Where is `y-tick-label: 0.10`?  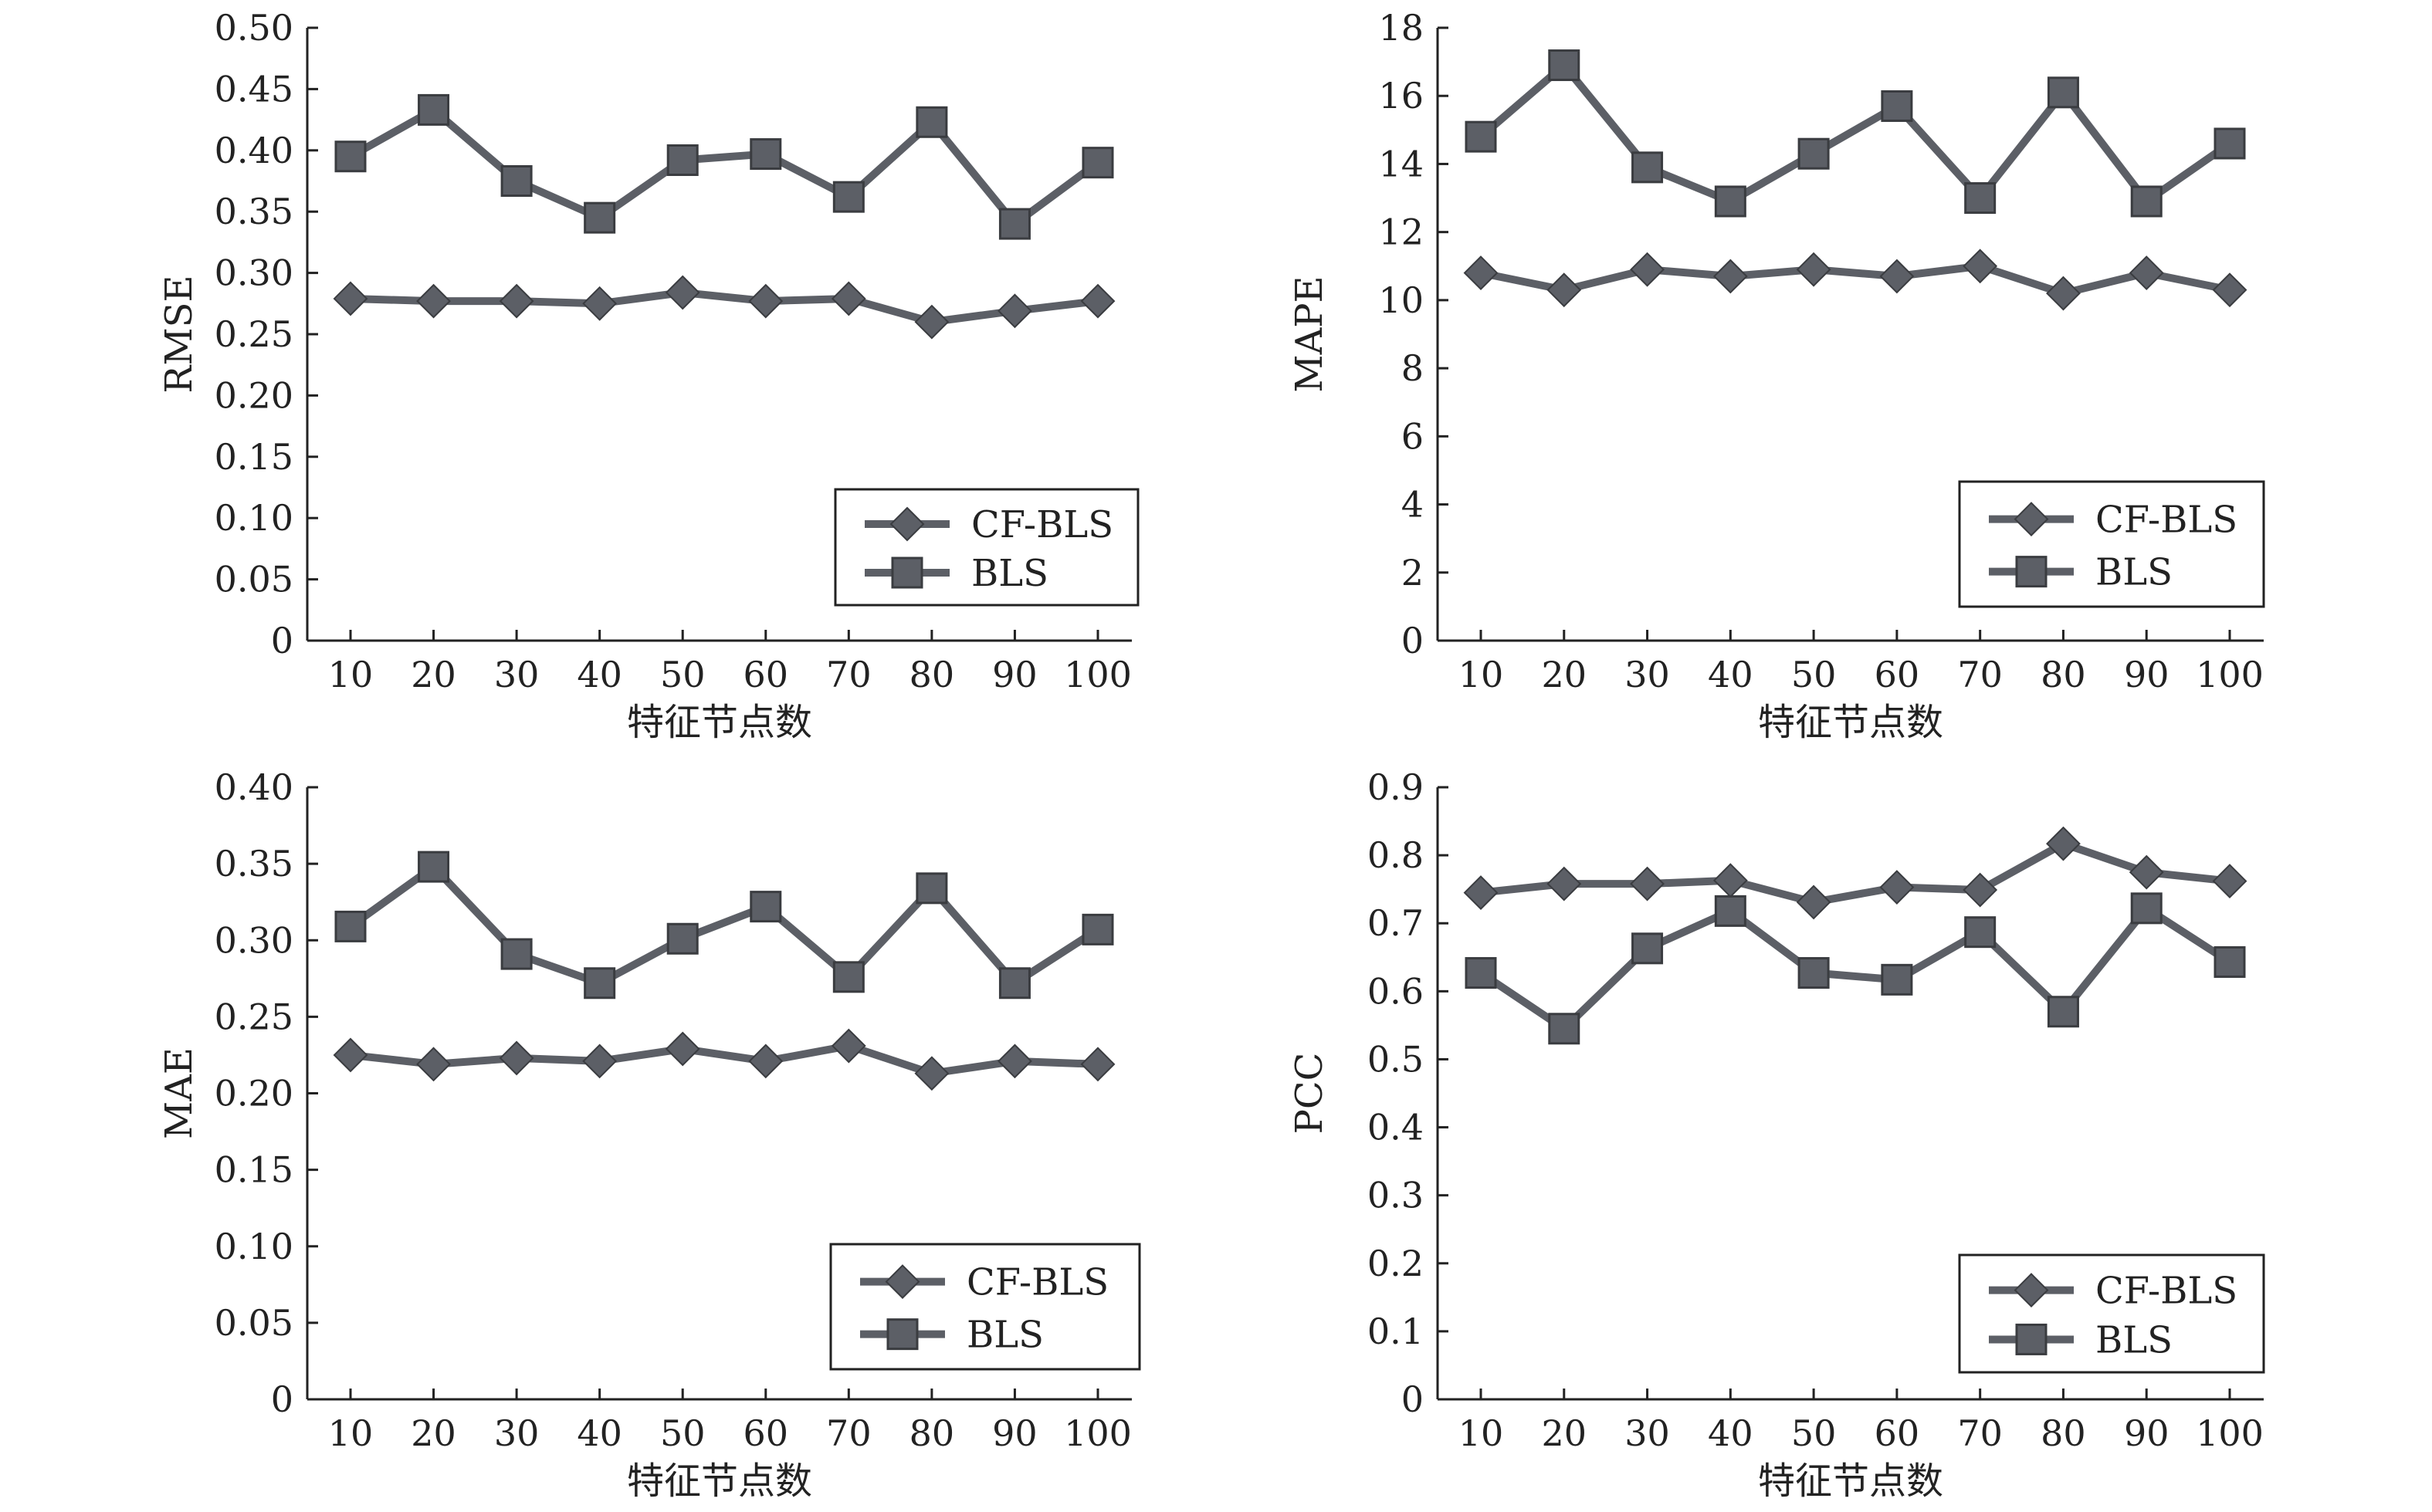 y-tick-label: 0.10 is located at coordinates (254, 518).